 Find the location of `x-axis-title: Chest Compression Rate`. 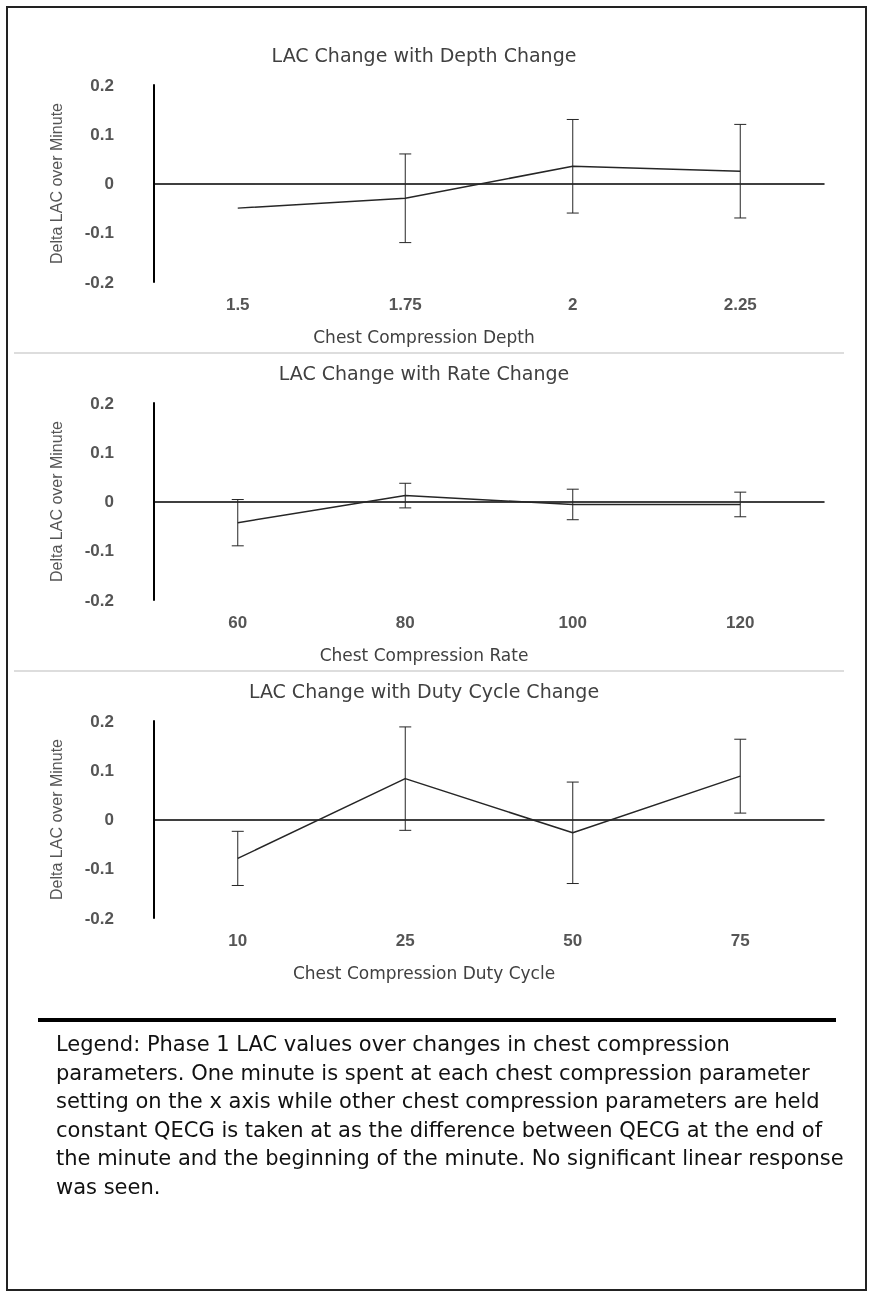

x-axis-title: Chest Compression Rate is located at coordinates (424, 654).